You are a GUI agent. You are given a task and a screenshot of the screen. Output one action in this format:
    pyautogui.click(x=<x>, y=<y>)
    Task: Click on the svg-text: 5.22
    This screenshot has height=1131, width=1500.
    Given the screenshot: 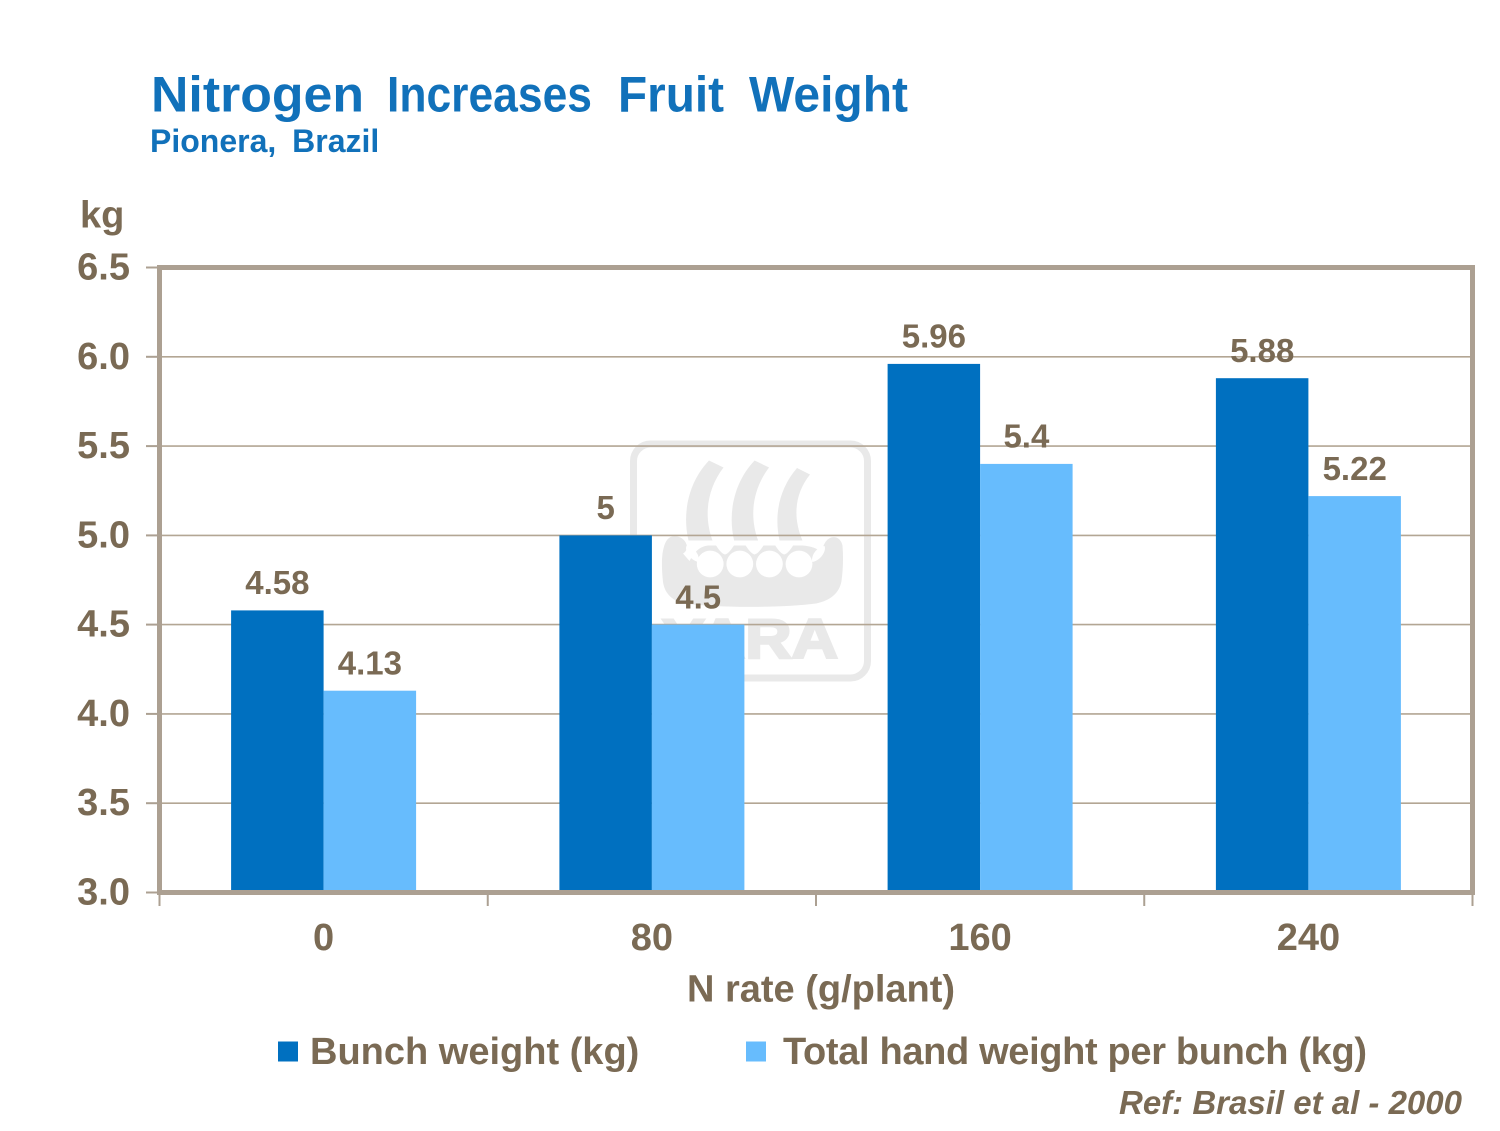 What is the action you would take?
    pyautogui.click(x=1355, y=468)
    